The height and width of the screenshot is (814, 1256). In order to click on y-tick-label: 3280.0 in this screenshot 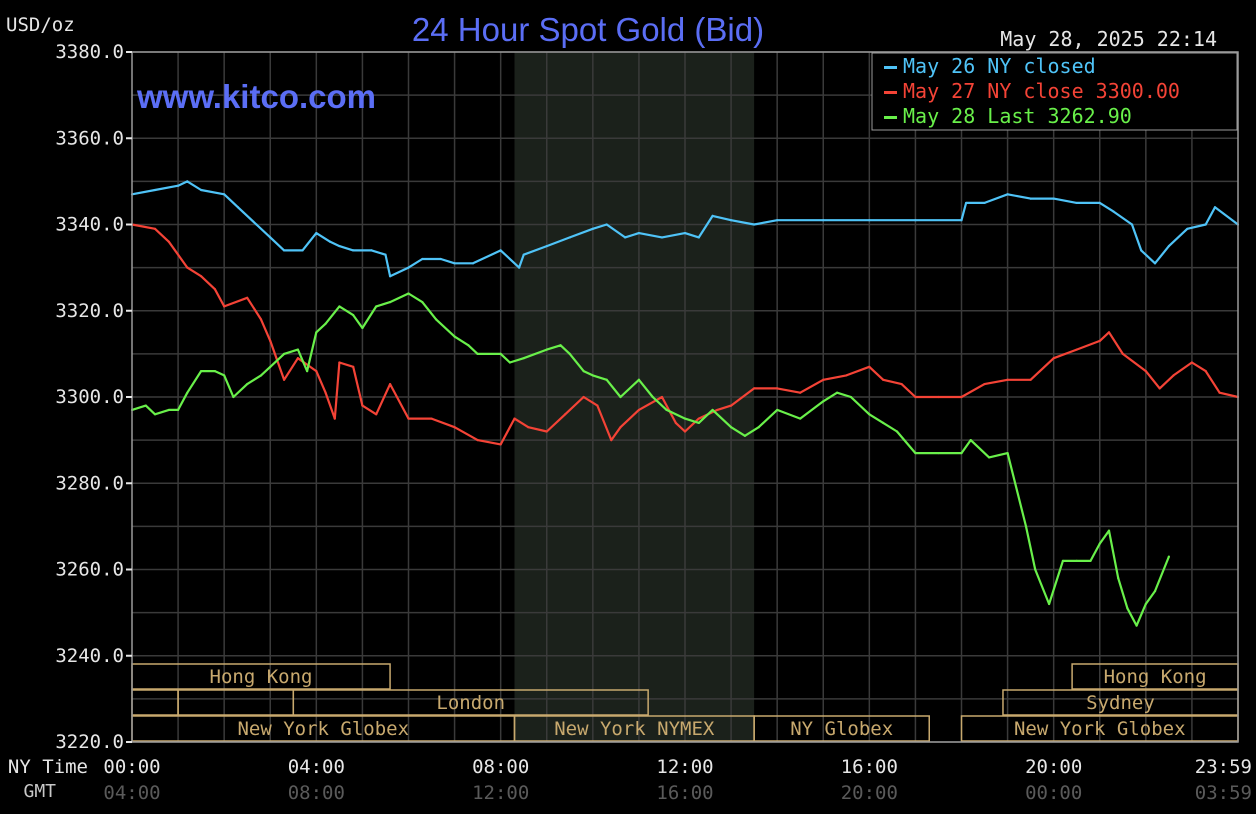, I will do `click(89, 483)`.